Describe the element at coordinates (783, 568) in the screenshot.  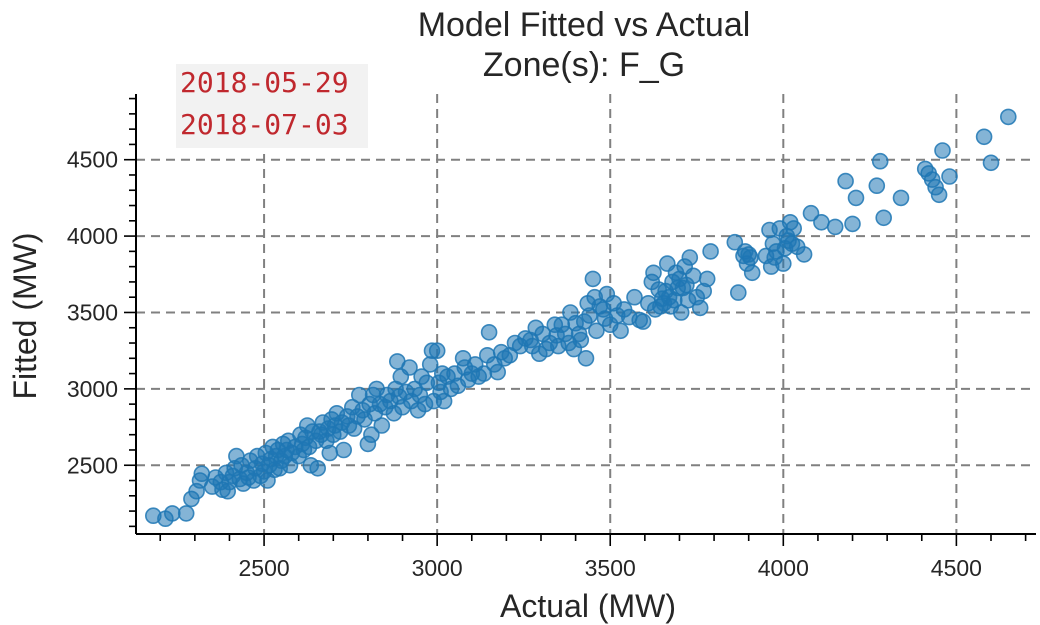
I see `x-tick-label: 4000` at that location.